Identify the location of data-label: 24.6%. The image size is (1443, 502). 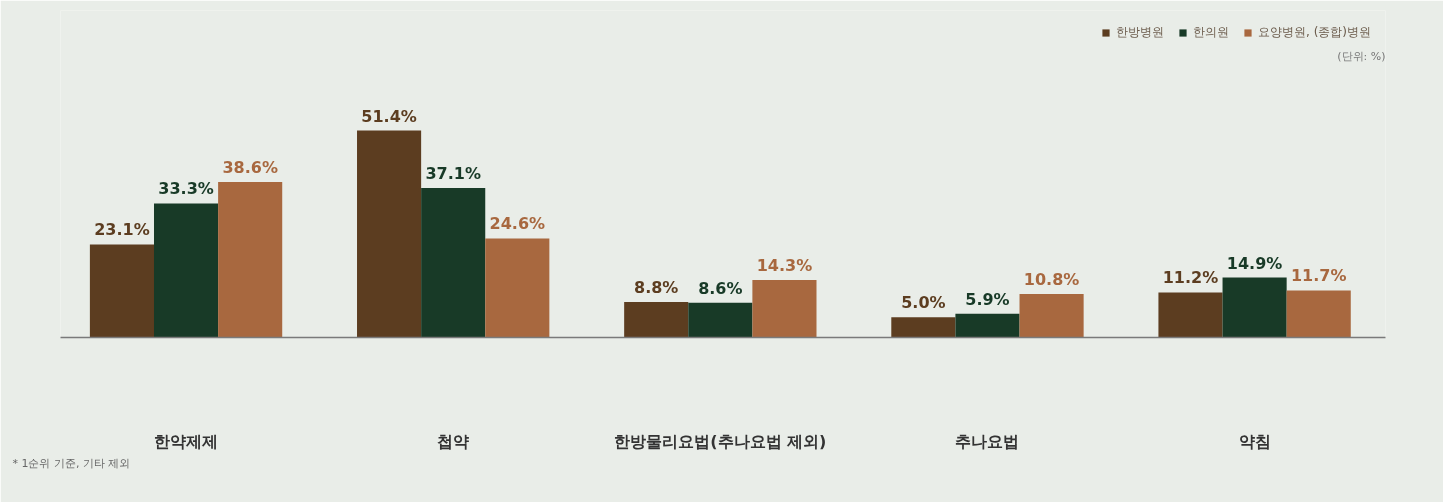
(517, 224).